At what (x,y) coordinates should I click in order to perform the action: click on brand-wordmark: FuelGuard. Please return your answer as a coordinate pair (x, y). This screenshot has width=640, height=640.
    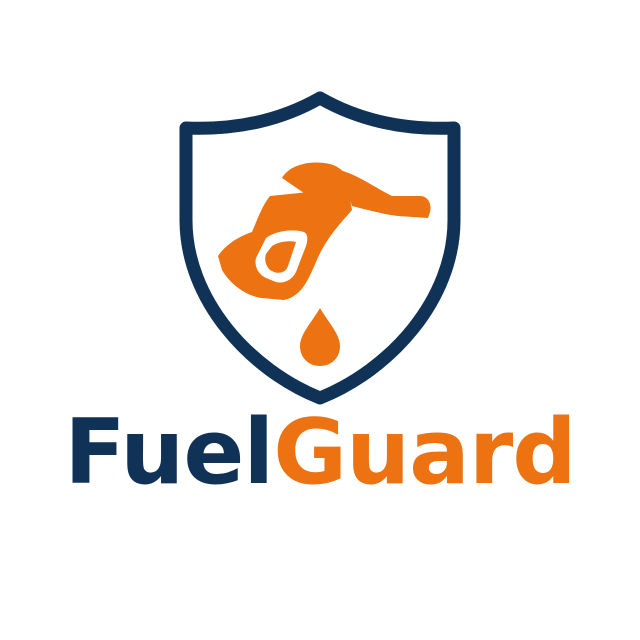
    Looking at the image, I should click on (320, 453).